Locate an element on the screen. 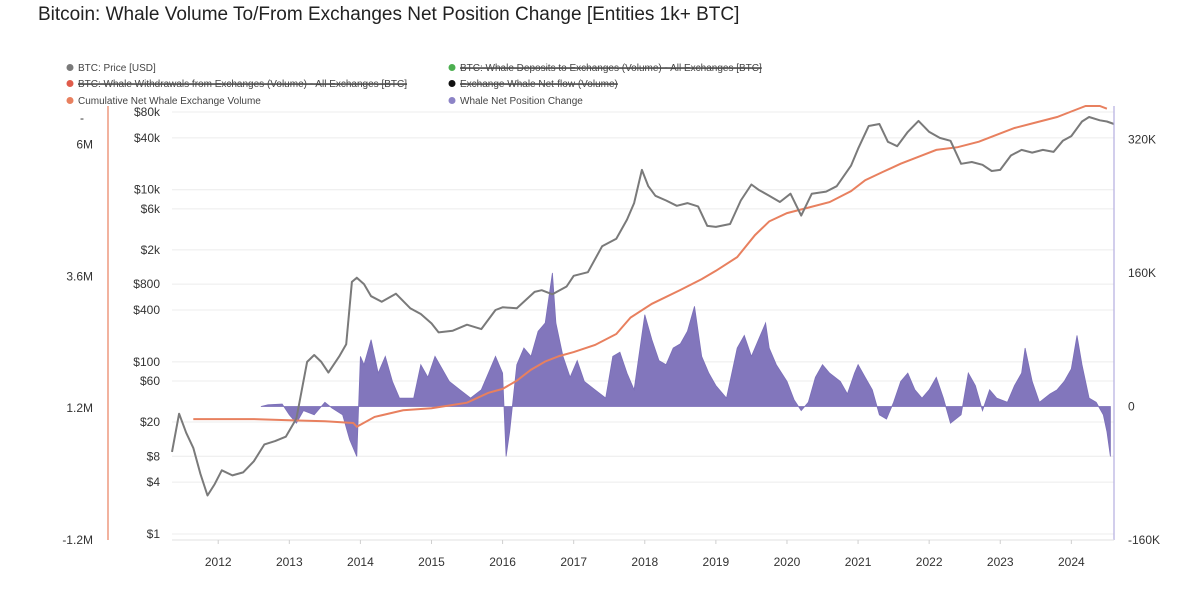  left-outer-tick-label: 3.6M is located at coordinates (79, 276).